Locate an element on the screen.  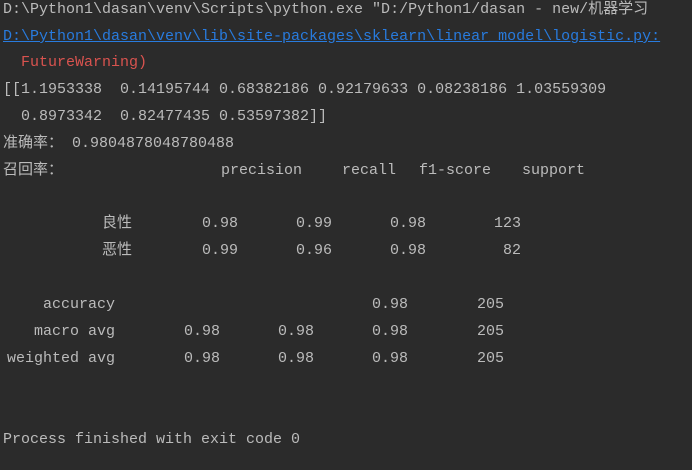
accuracy-label: 准确率： is located at coordinates (33, 143).